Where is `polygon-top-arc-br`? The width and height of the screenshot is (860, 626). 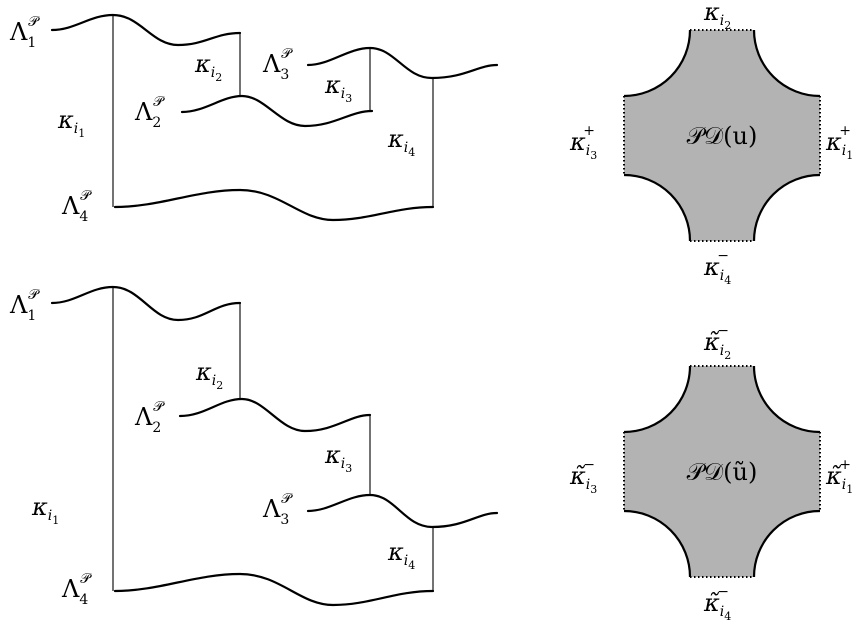
polygon-top-arc-br is located at coordinates (786, 207).